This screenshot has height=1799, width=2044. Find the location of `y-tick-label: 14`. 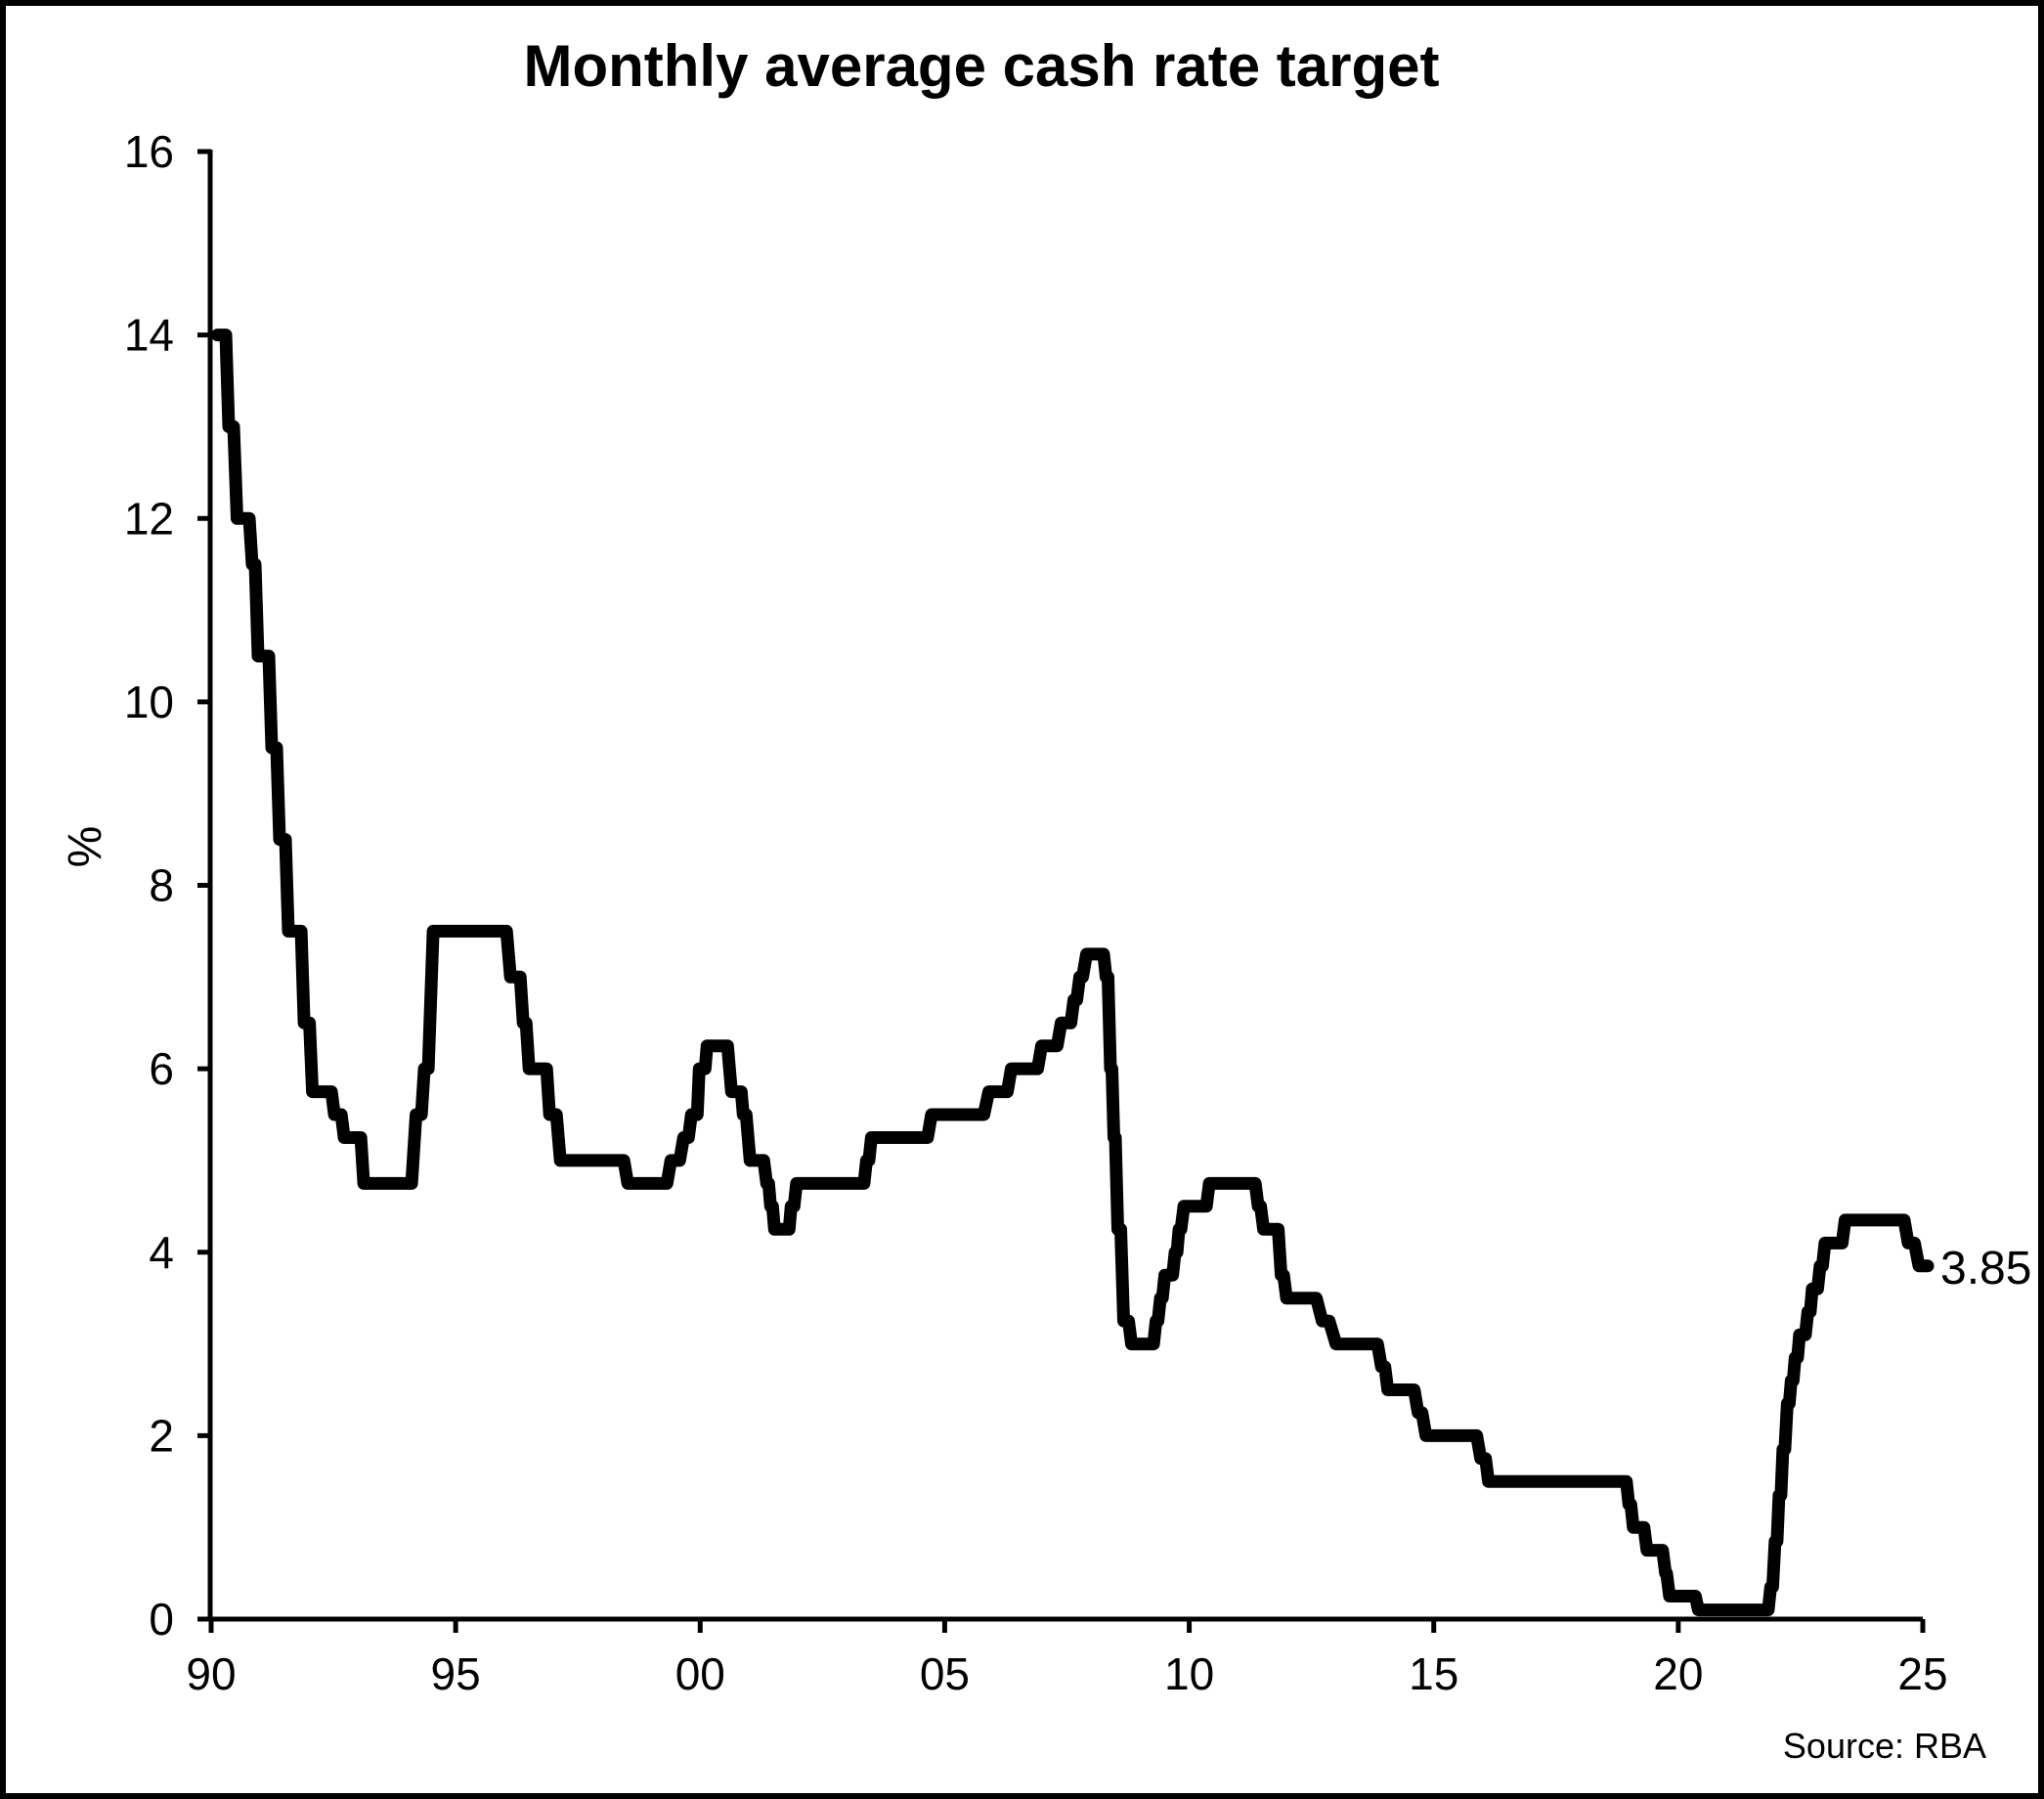

y-tick-label: 14 is located at coordinates (149, 335).